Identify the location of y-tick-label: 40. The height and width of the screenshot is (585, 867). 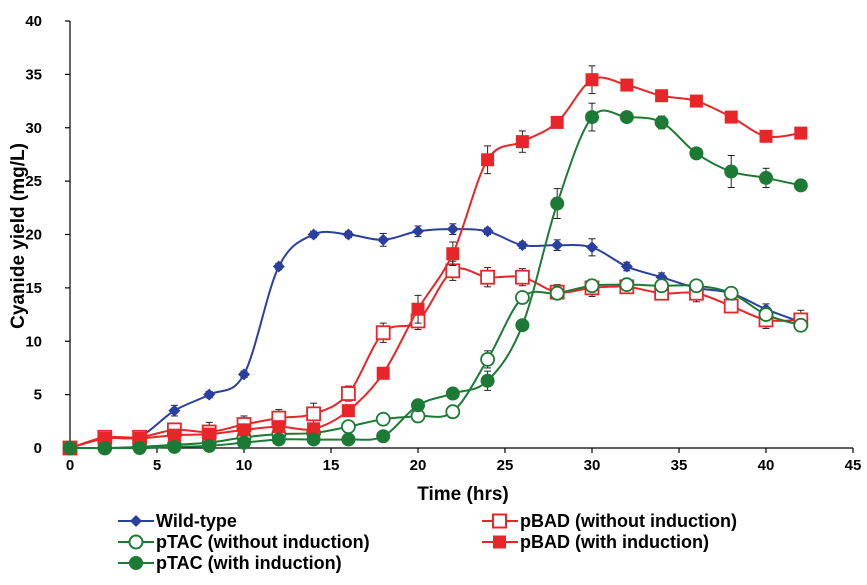
(33, 21).